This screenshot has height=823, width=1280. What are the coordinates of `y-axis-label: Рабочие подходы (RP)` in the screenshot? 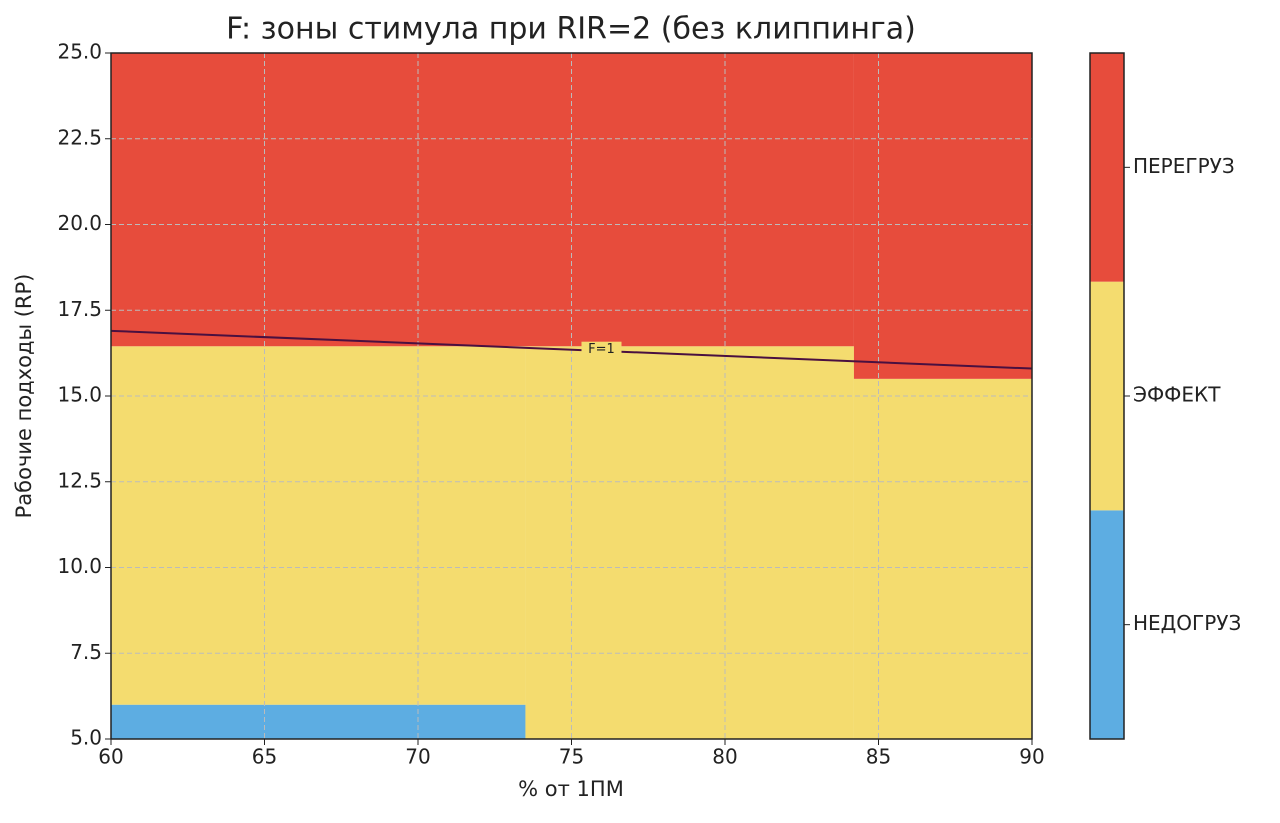 It's located at (24, 396).